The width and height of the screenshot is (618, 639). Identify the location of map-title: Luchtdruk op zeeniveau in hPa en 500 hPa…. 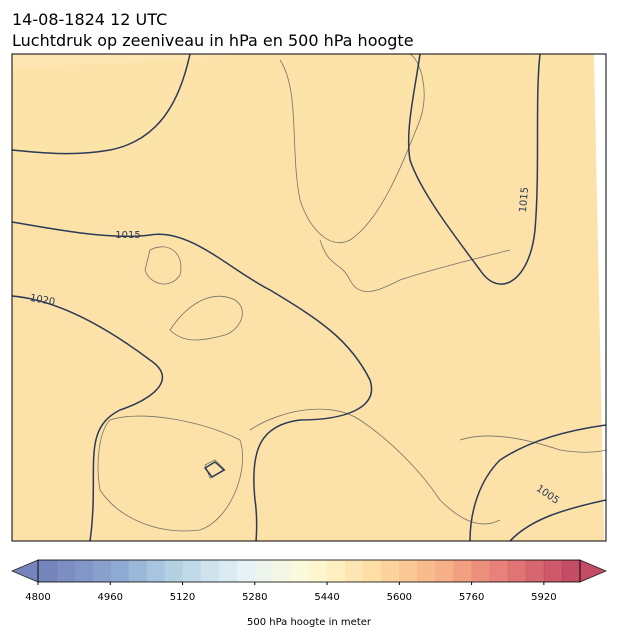
(213, 40).